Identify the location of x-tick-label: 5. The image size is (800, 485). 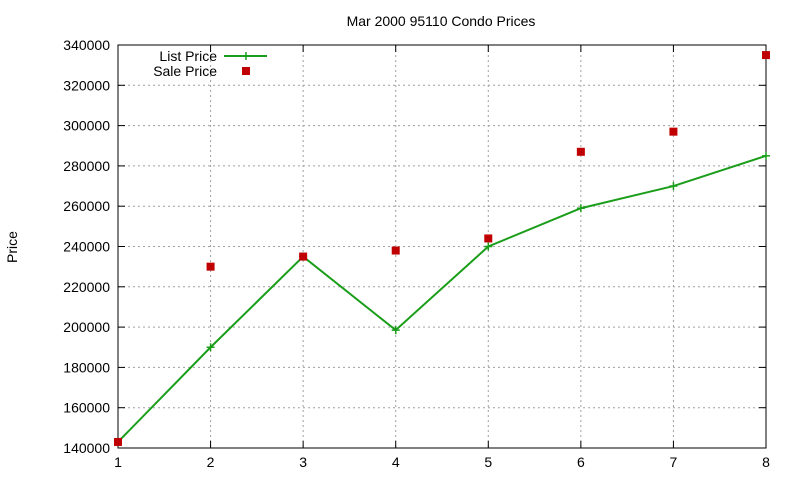
(488, 462).